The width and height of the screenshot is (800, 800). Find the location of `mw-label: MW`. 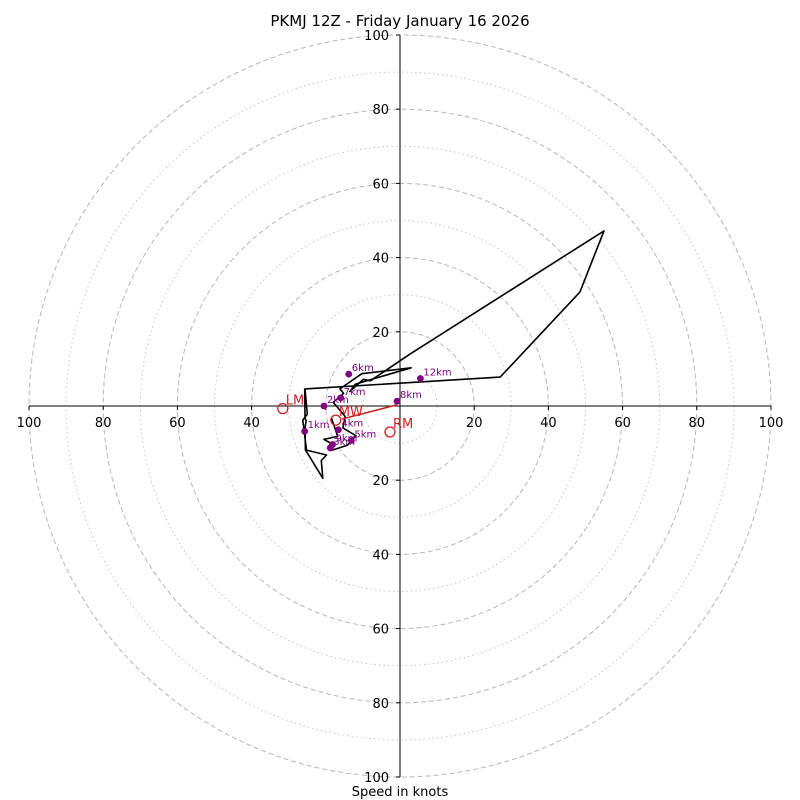

mw-label: MW is located at coordinates (351, 412).